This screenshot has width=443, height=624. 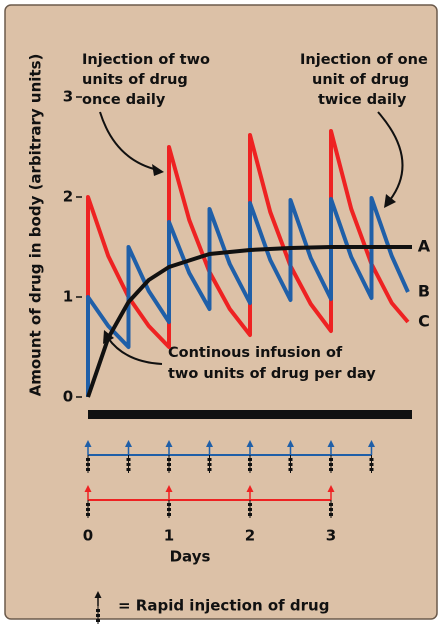 I want to click on y-tick-label: 0, so click(x=68, y=397).